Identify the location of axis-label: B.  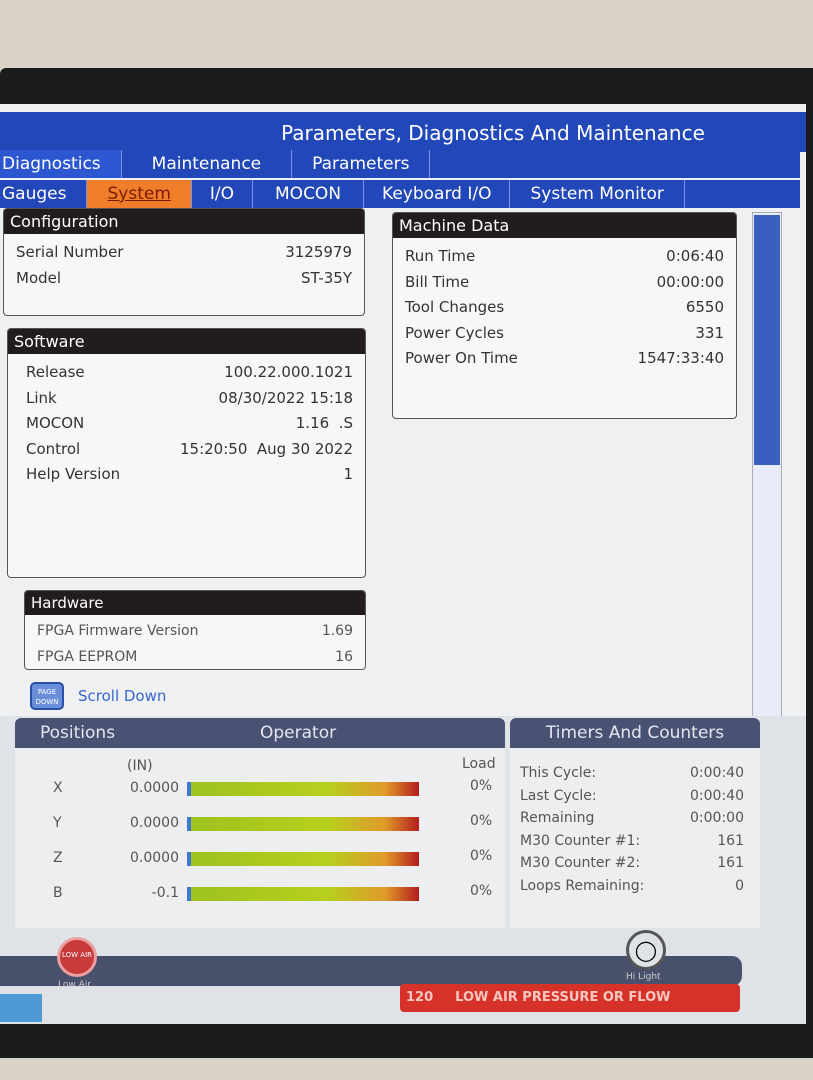
(58, 893).